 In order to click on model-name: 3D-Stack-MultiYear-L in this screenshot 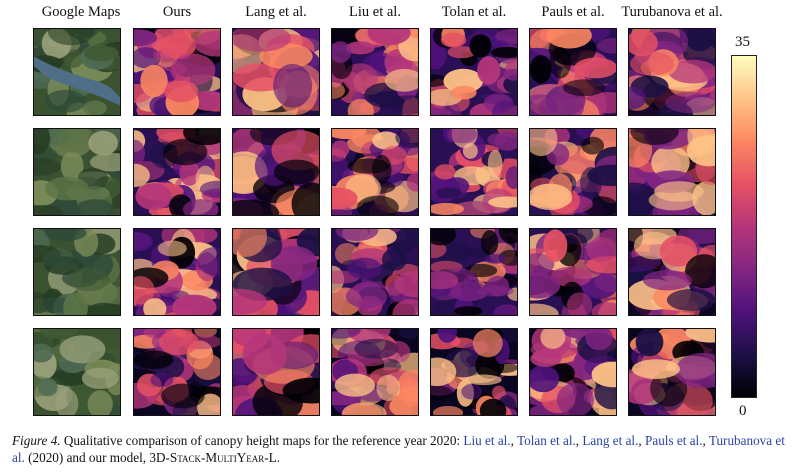, I will do `click(213, 457)`.